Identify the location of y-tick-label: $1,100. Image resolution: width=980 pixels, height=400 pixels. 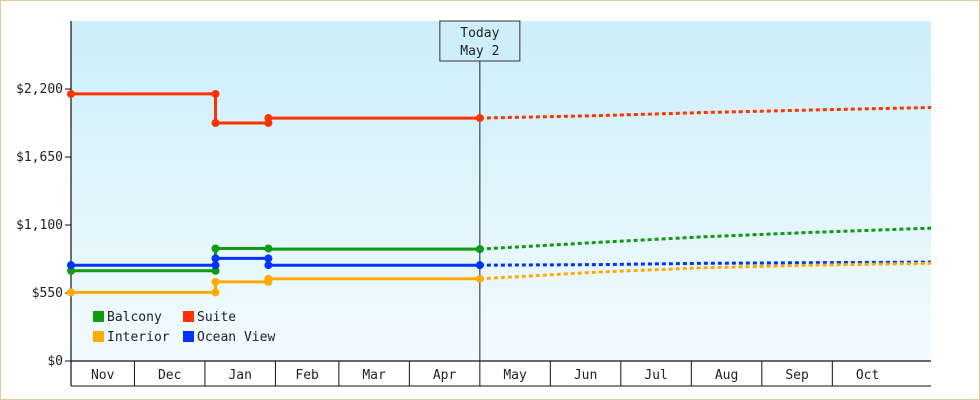
(39, 225).